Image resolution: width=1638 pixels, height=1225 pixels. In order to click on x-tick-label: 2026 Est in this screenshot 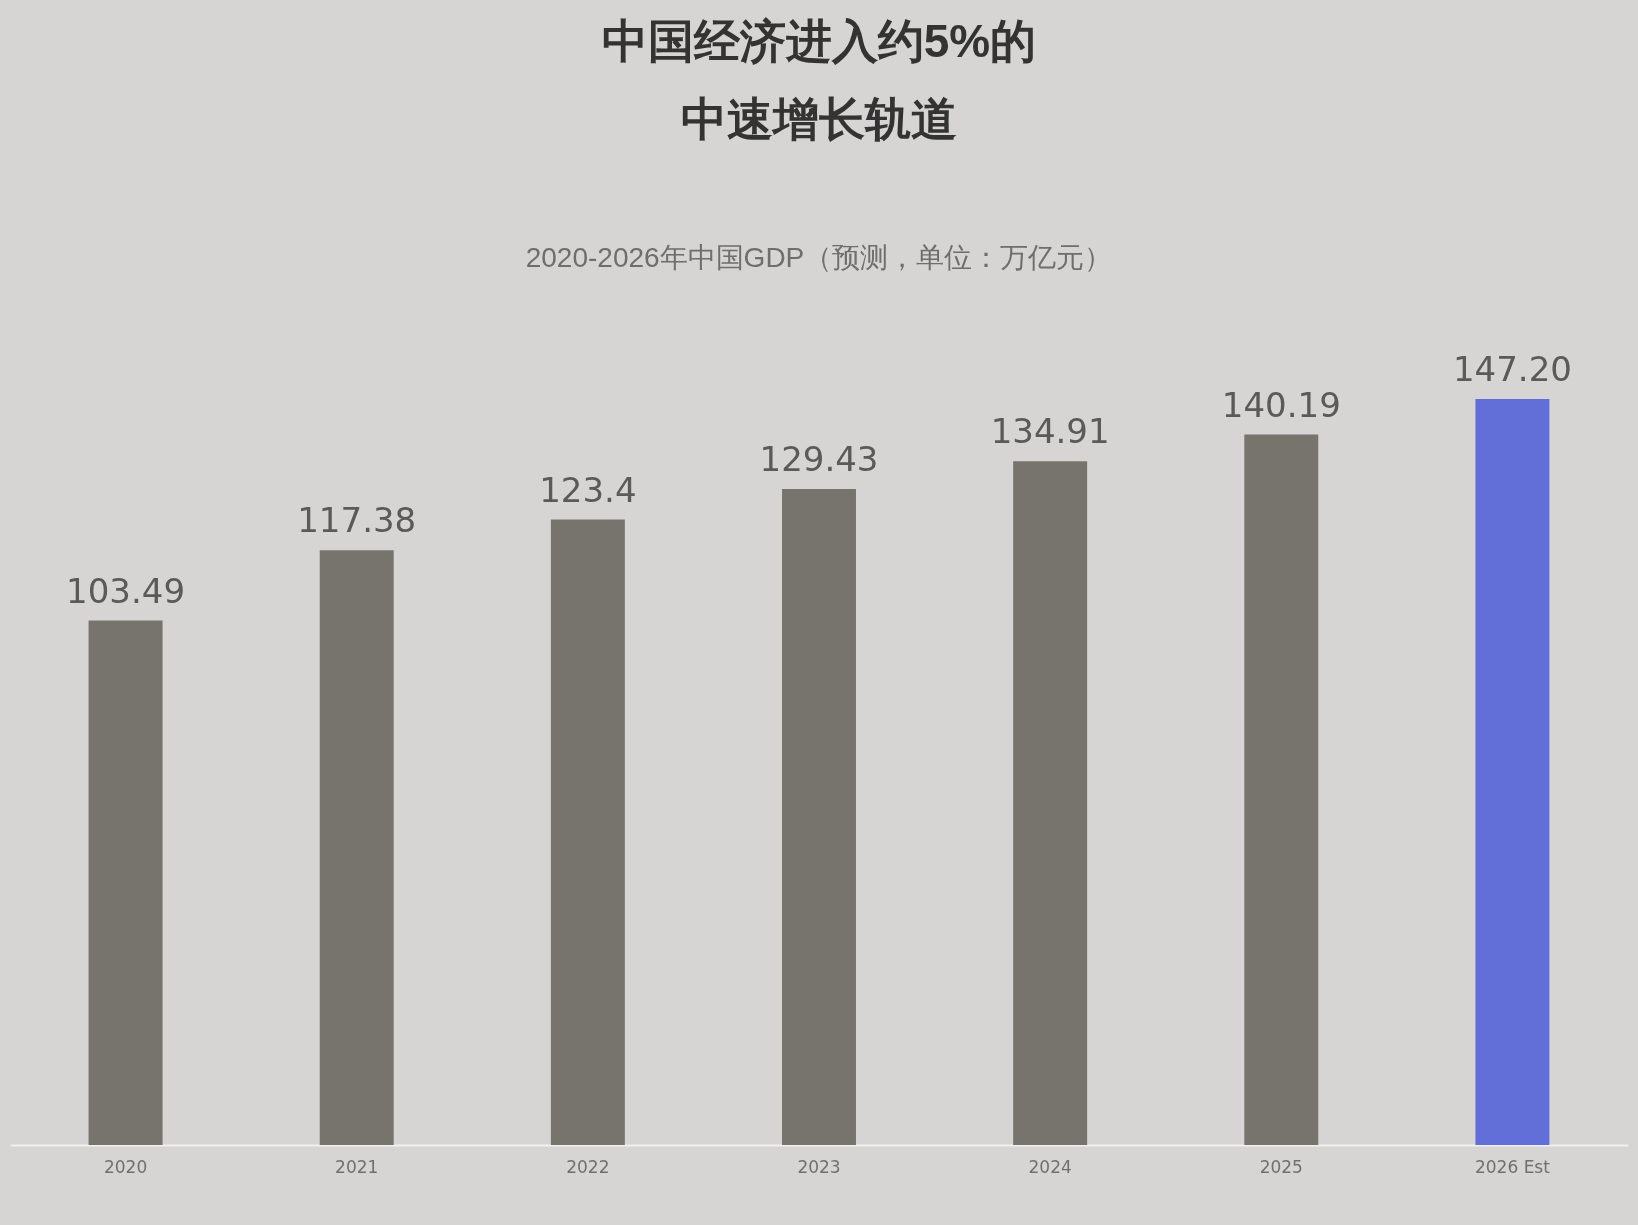, I will do `click(1512, 1166)`.